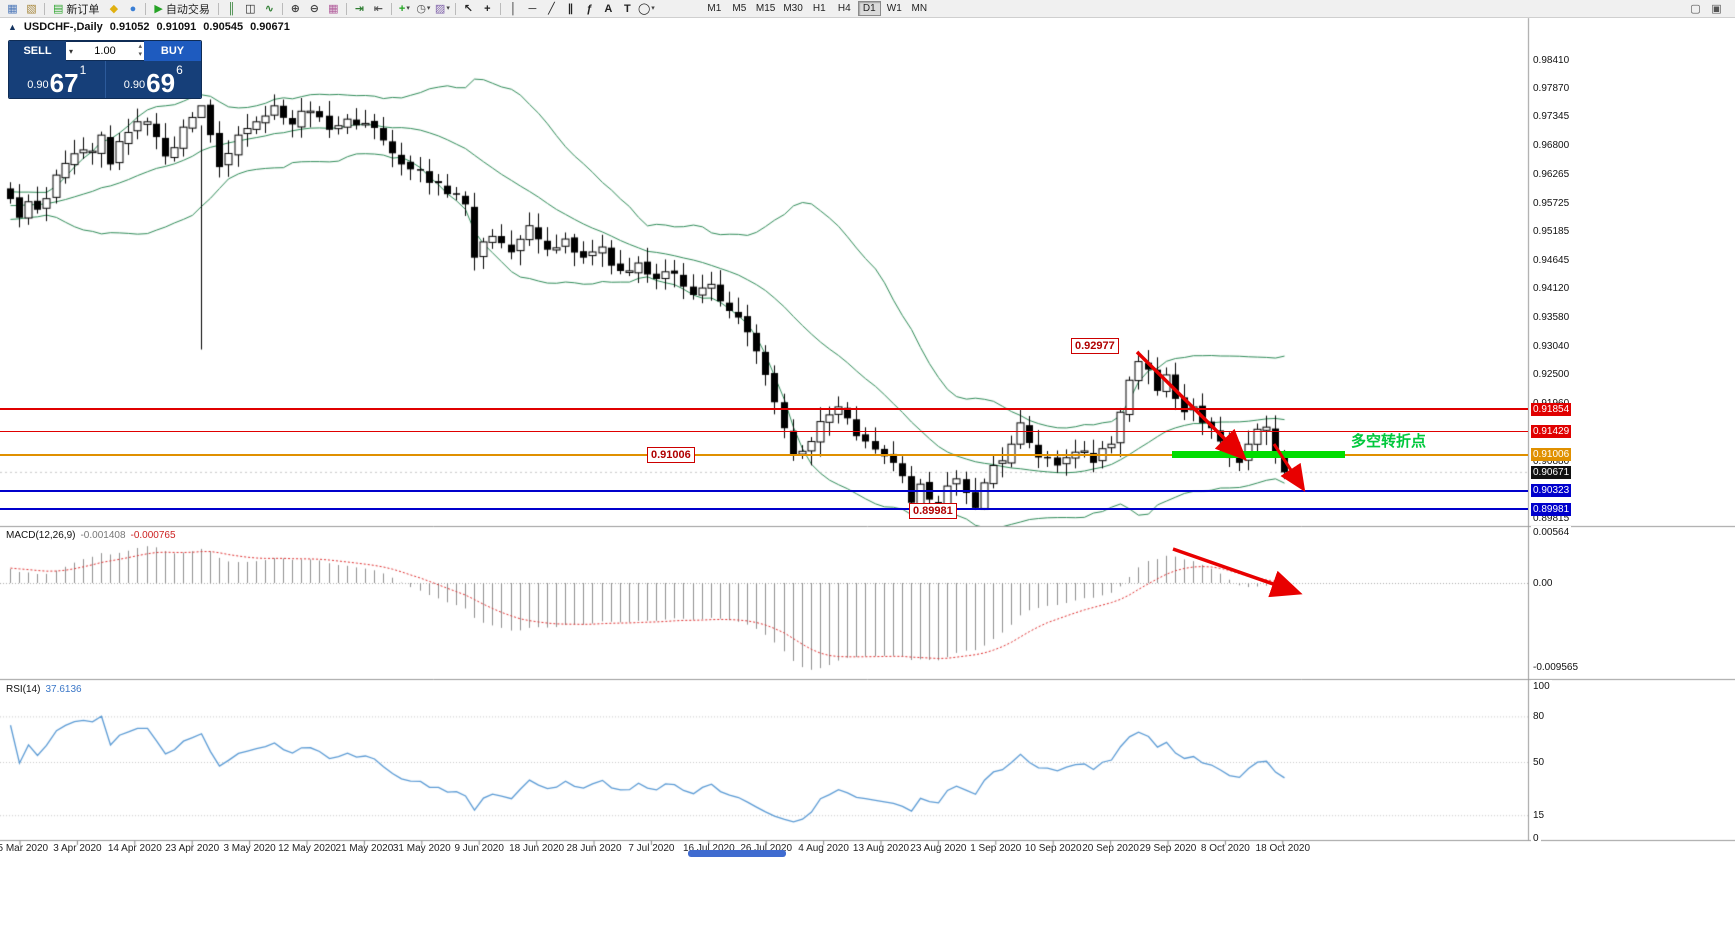 Image resolution: width=1735 pixels, height=949 pixels. What do you see at coordinates (823, 848) in the screenshot?
I see `date-axis-label: 4 Aug 2020` at bounding box center [823, 848].